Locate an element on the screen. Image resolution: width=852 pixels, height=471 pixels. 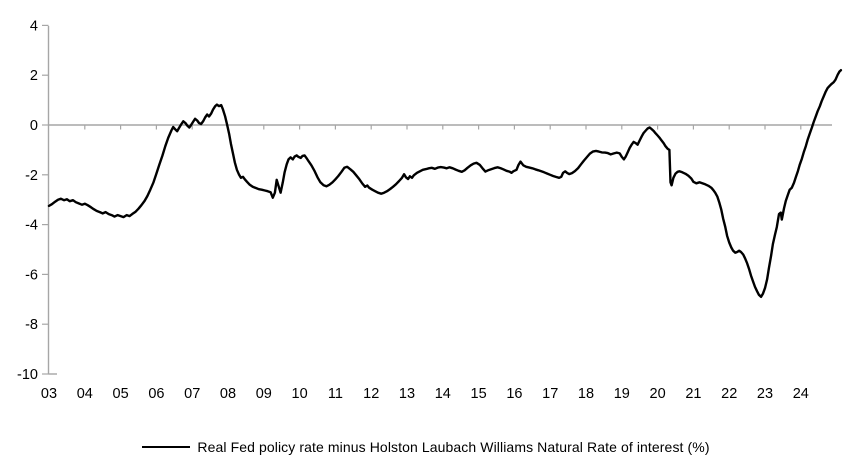
x-axis-label: 20 is located at coordinates (658, 394).